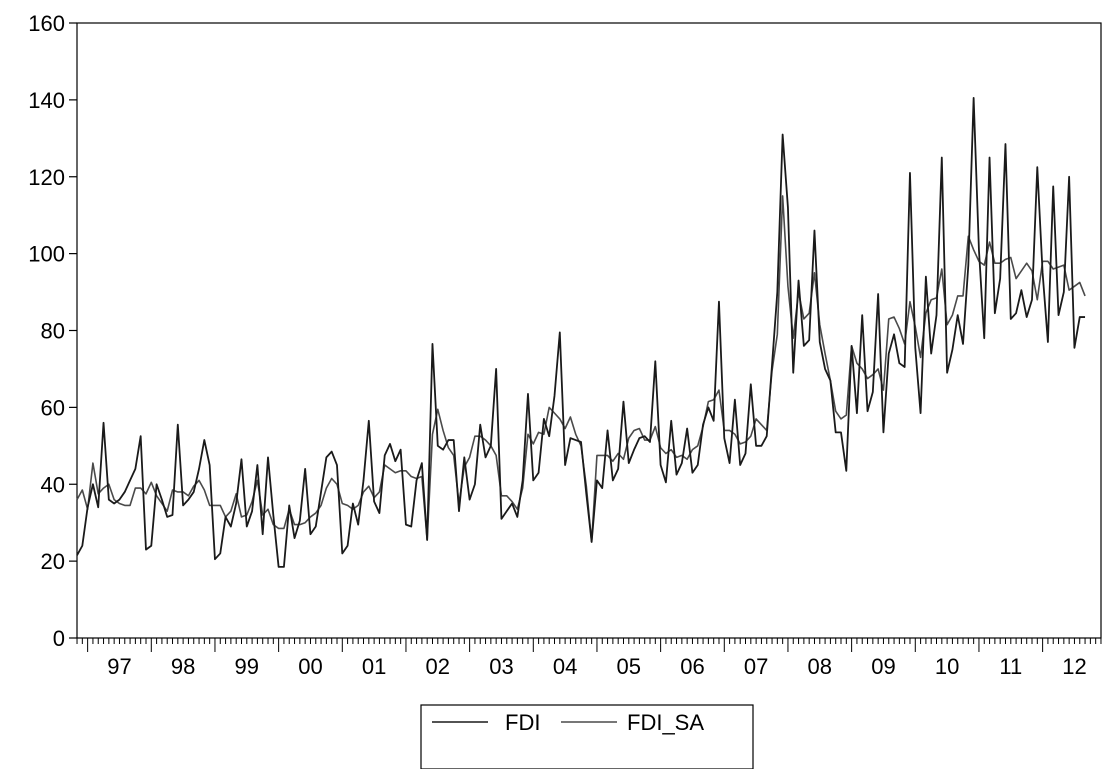 This screenshot has width=1104, height=769. What do you see at coordinates (589, 658) in the screenshot?
I see `x-axis: 97 98 99 00 01 02 03 04 05 06 07 08 09 10 11 12` at bounding box center [589, 658].